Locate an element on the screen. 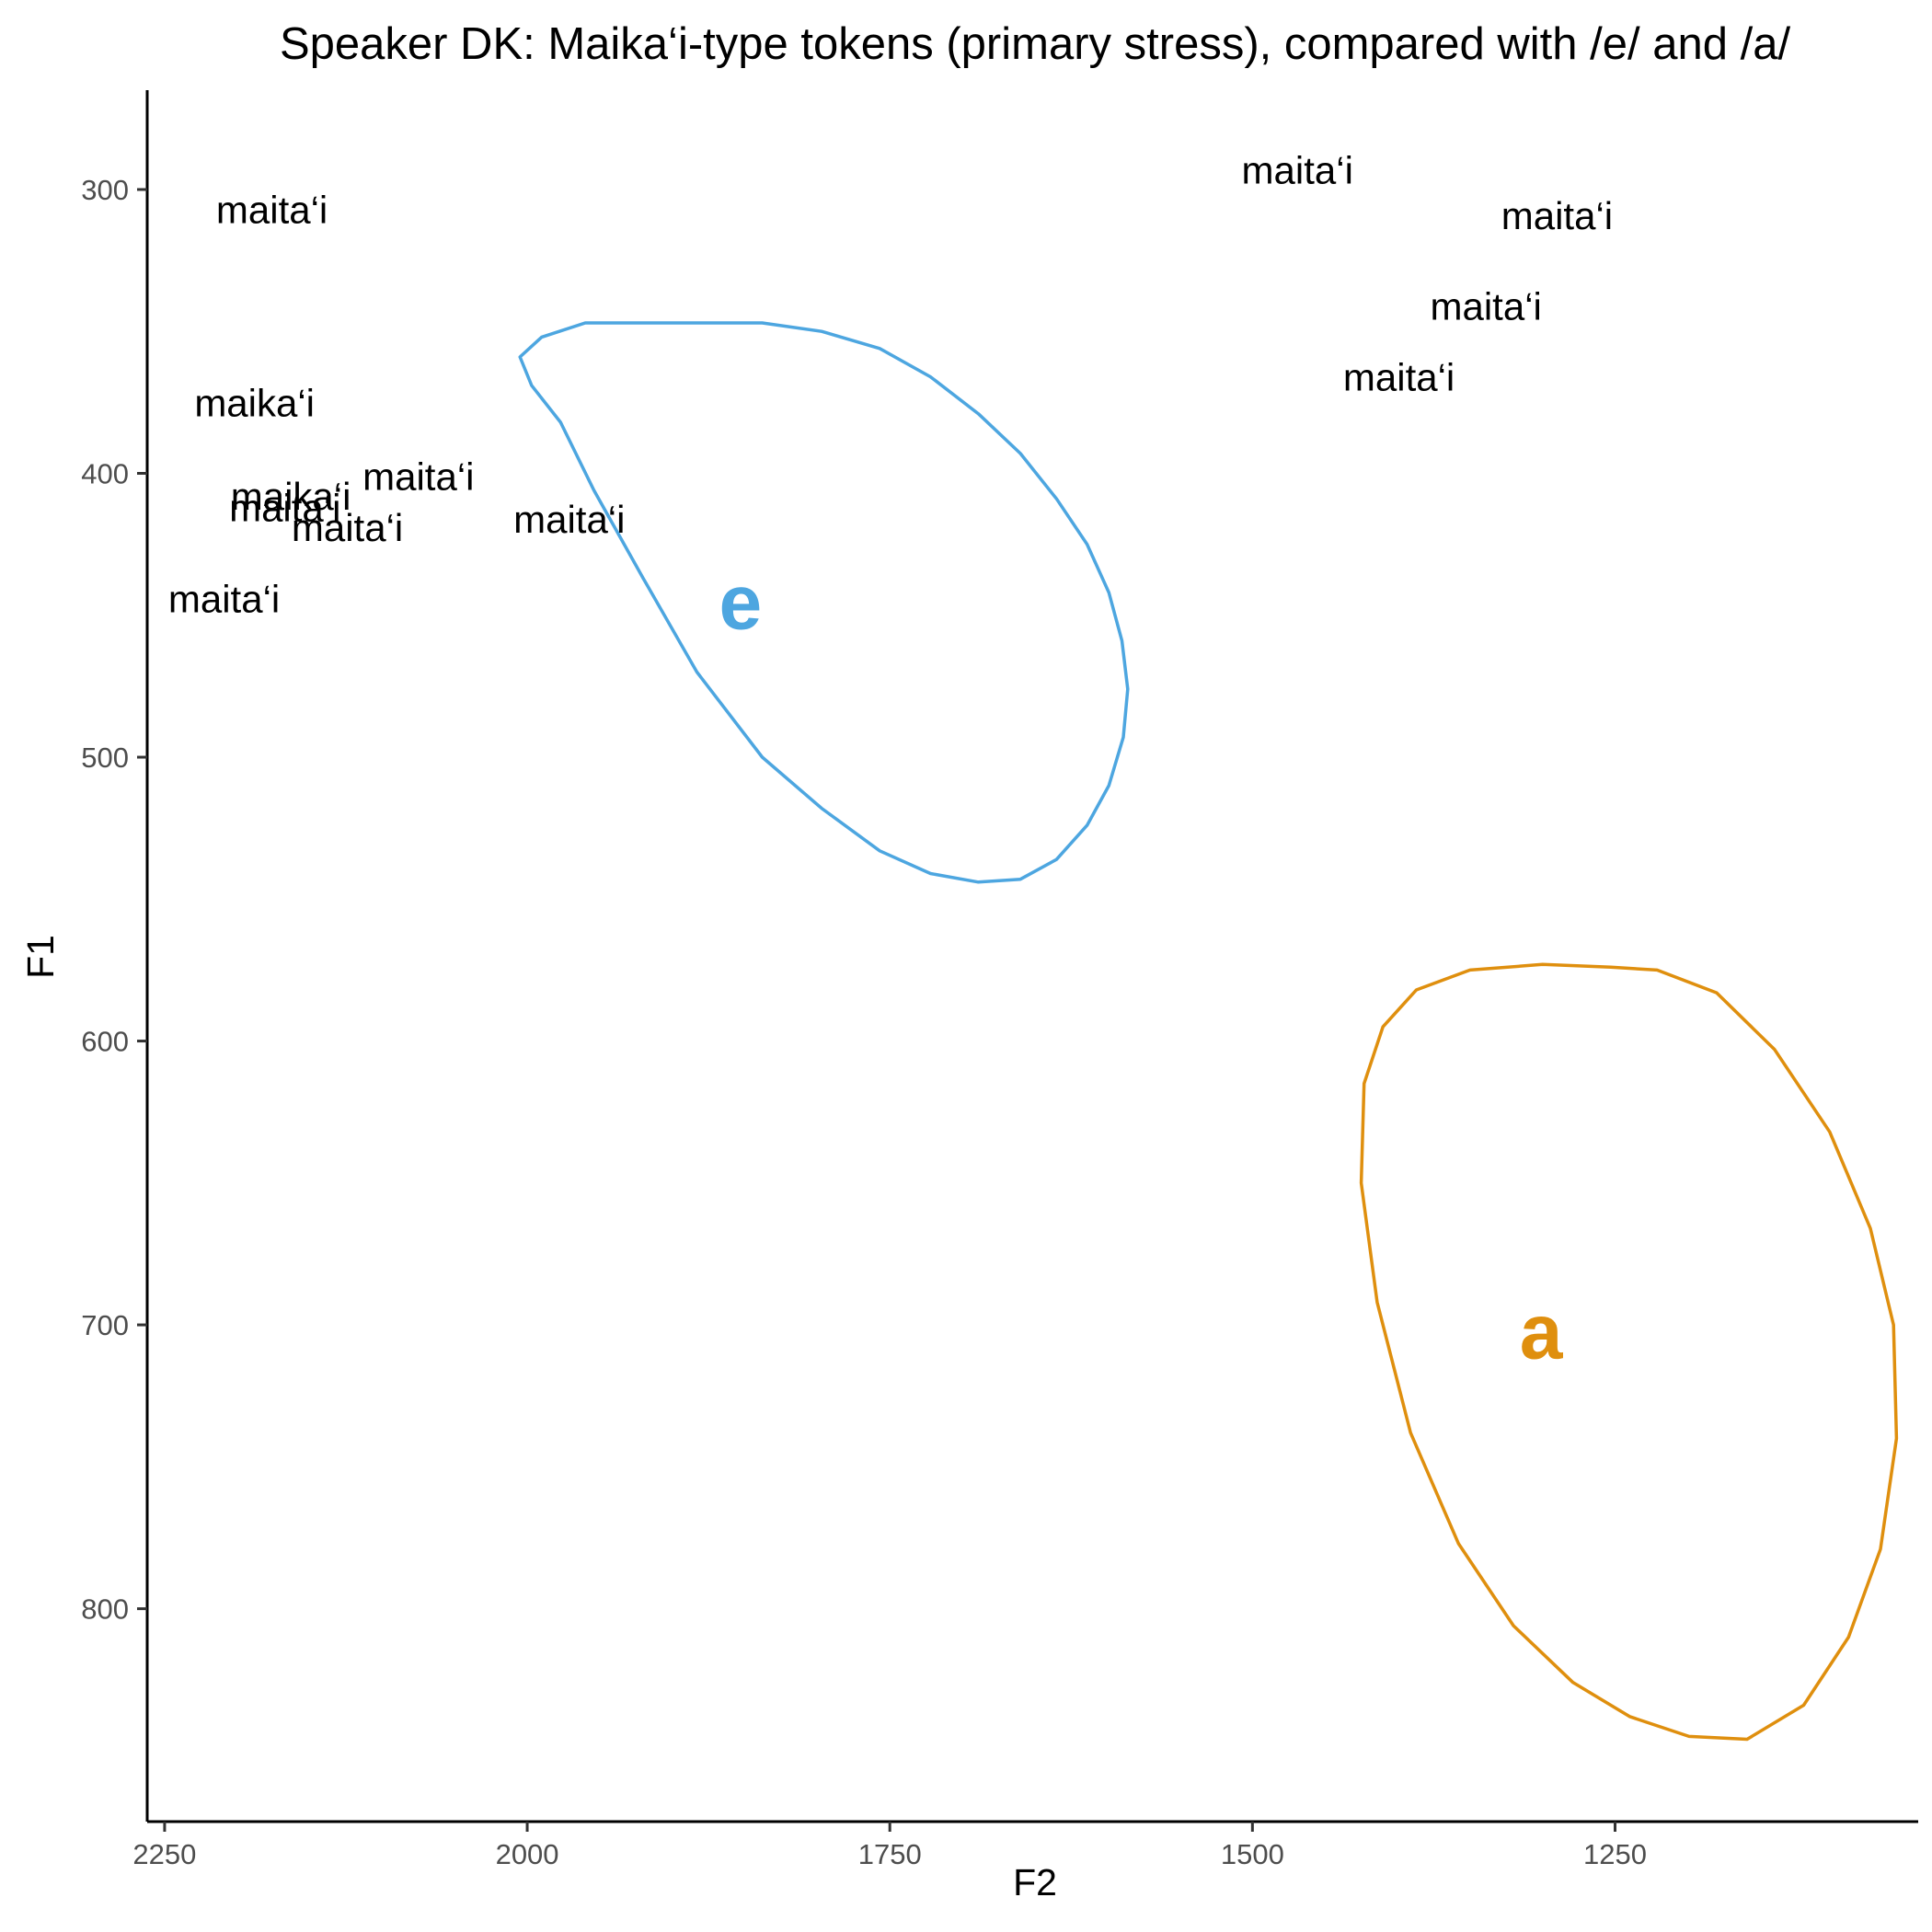  y-tick-label: 500 is located at coordinates (105, 758).